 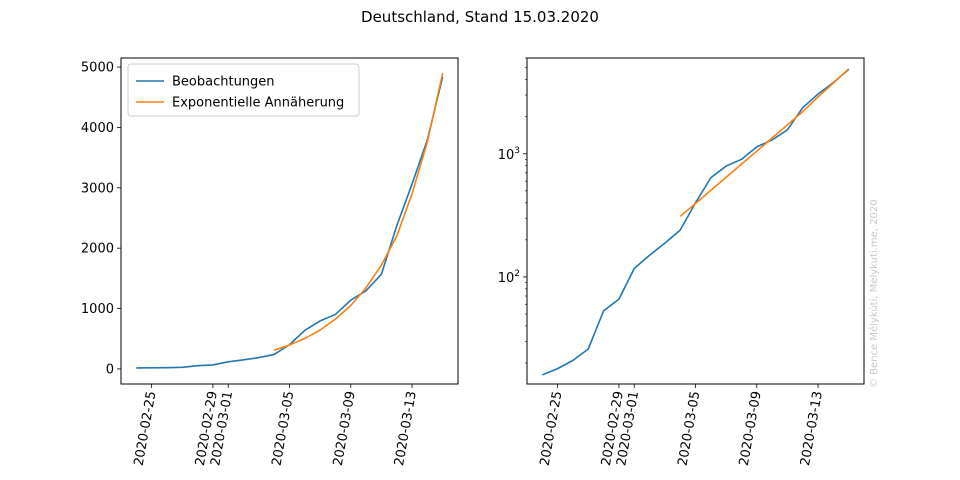 I want to click on y-tick-label: 4000, so click(x=97, y=128).